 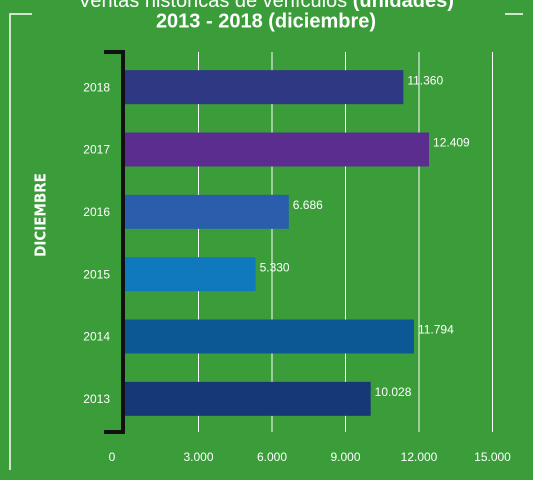 What do you see at coordinates (451, 143) in the screenshot?
I see `value-label: 12.409` at bounding box center [451, 143].